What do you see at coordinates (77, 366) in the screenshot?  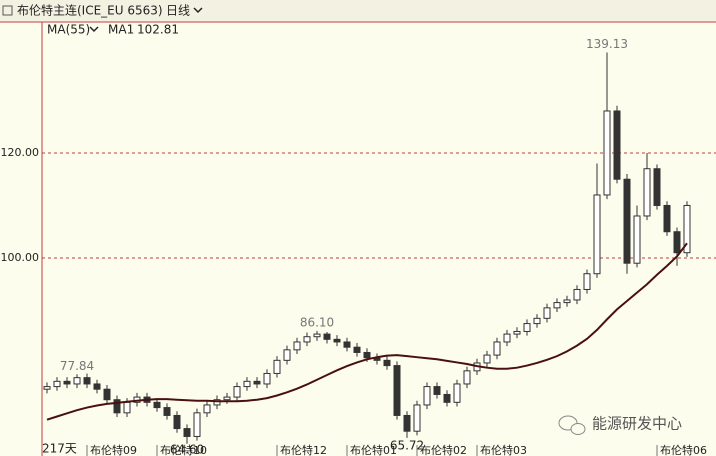 I see `high-label: 77.84` at bounding box center [77, 366].